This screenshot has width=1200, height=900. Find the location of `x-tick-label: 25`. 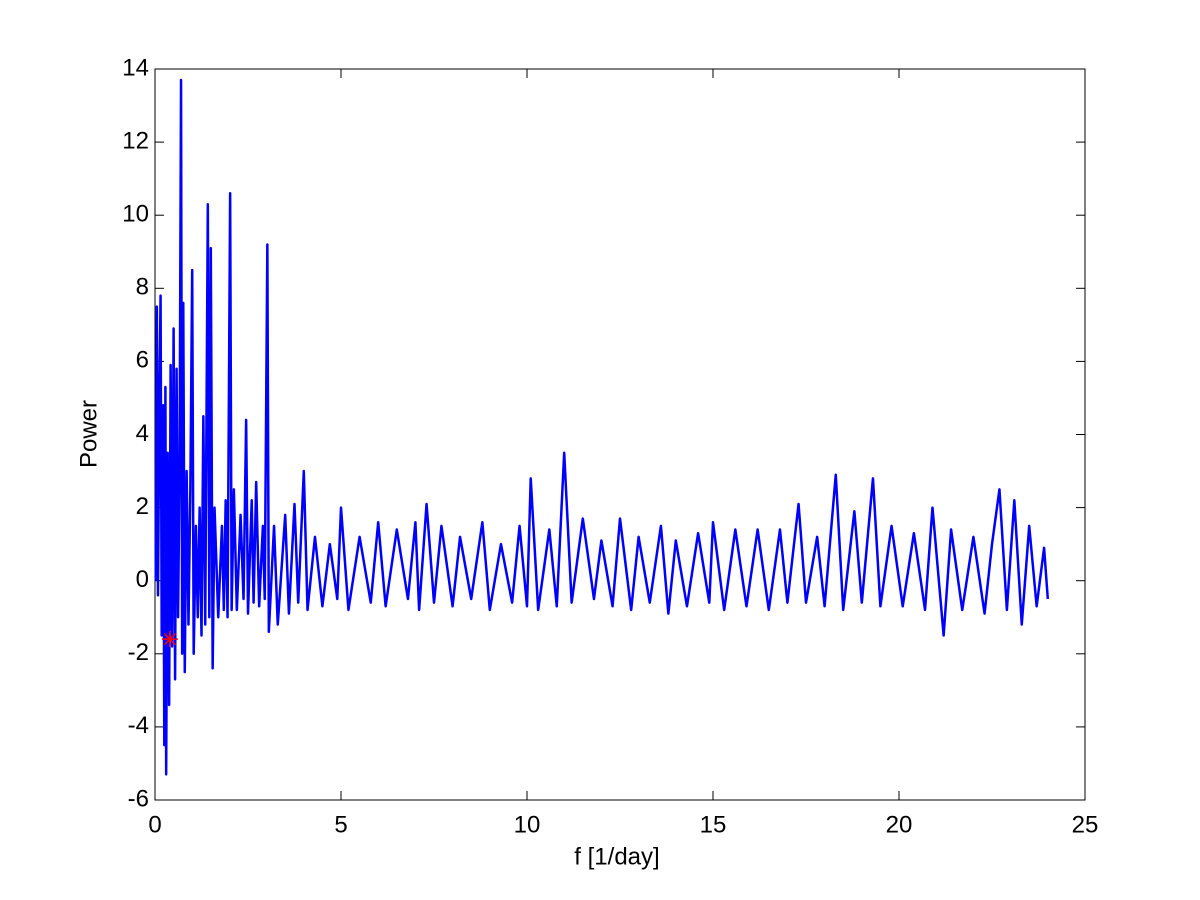

x-tick-label: 25 is located at coordinates (1085, 824).